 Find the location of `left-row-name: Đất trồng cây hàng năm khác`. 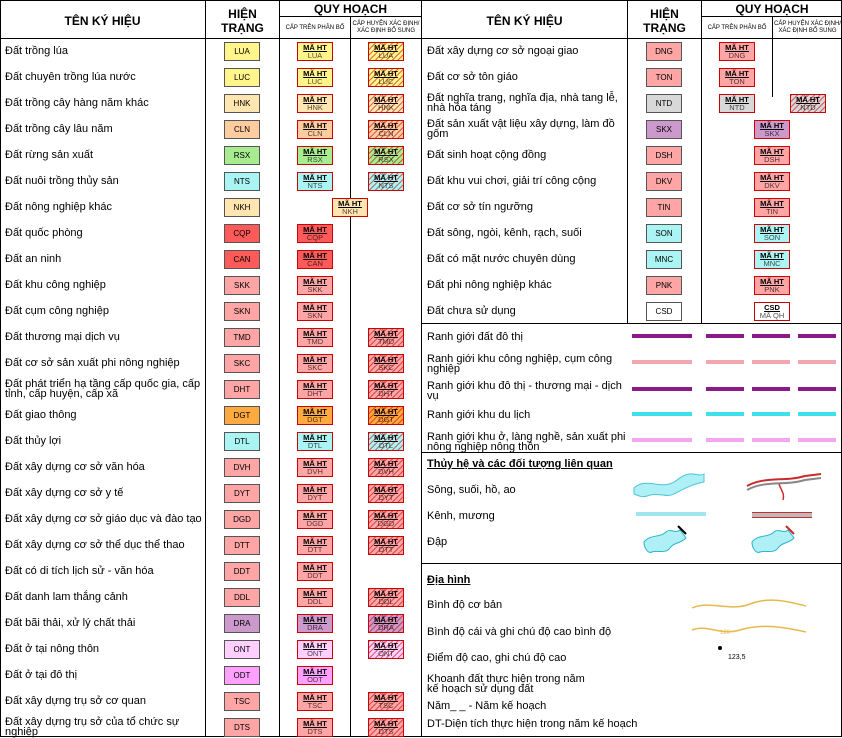

left-row-name: Đất trồng cây hàng năm khác is located at coordinates (77, 103).